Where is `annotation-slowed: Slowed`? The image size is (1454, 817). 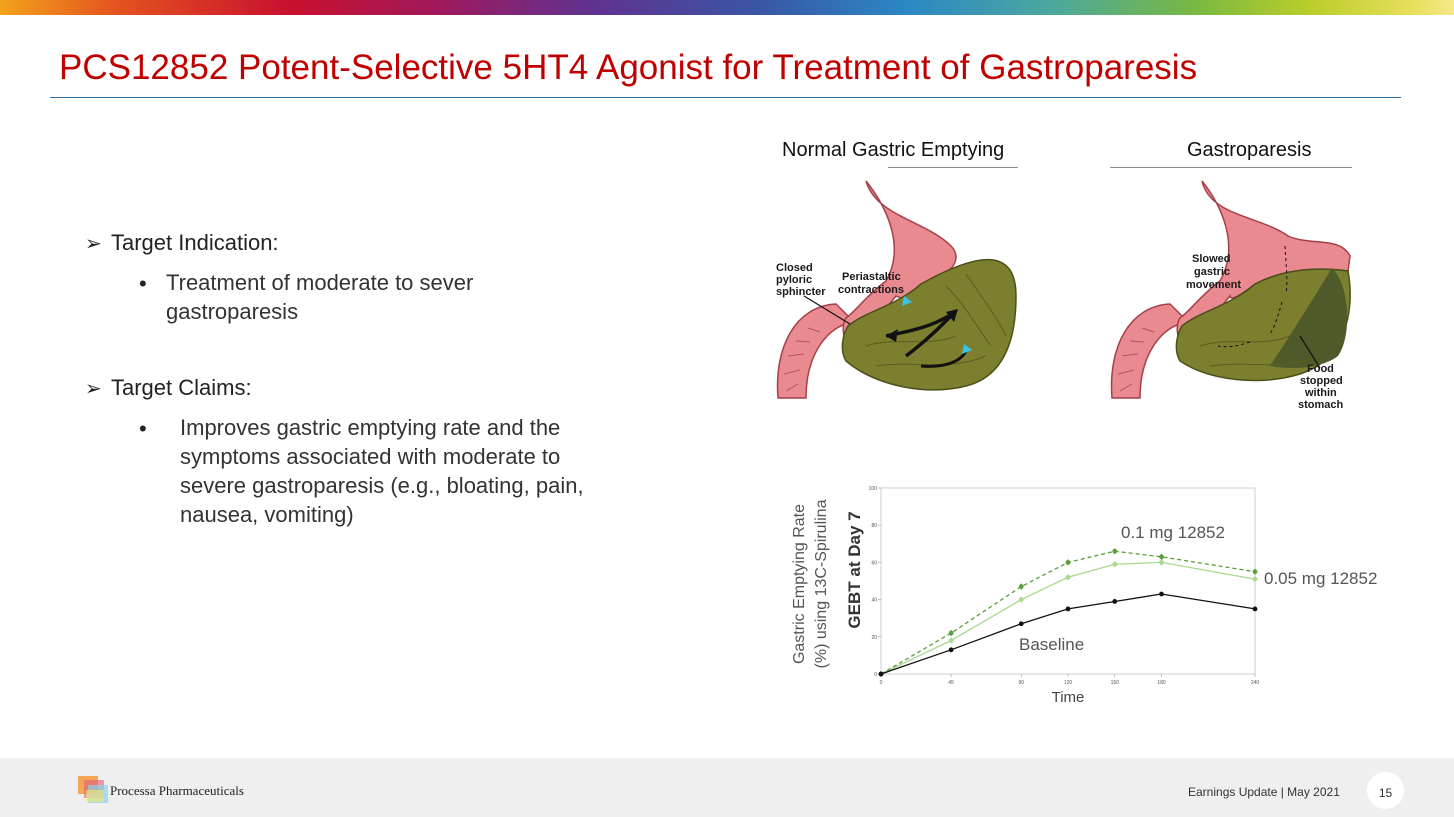 annotation-slowed: Slowed is located at coordinates (1211, 259).